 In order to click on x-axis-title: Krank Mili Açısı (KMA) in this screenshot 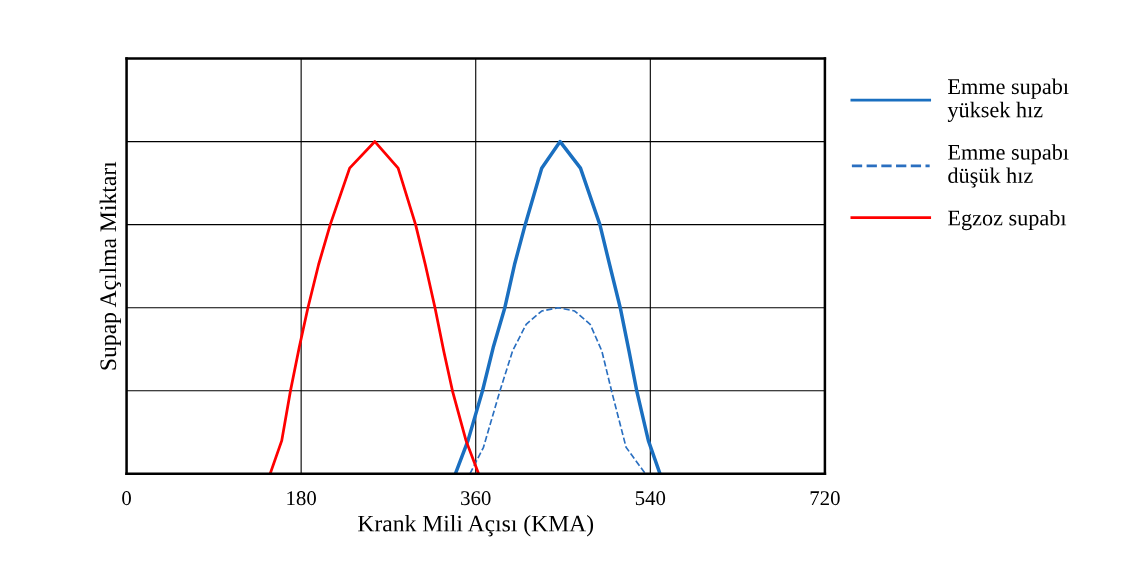, I will do `click(476, 525)`.